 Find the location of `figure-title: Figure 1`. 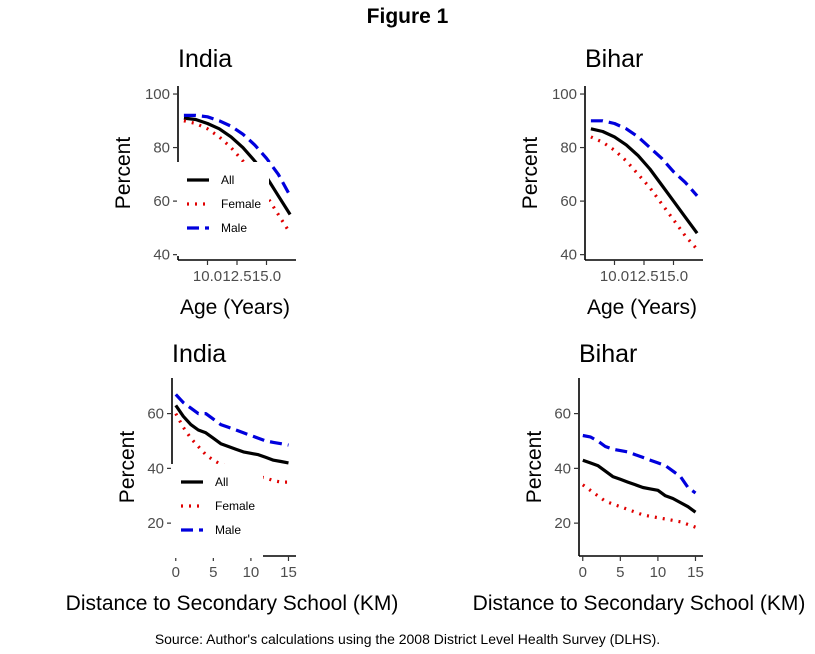

figure-title: Figure 1 is located at coordinates (407, 16).